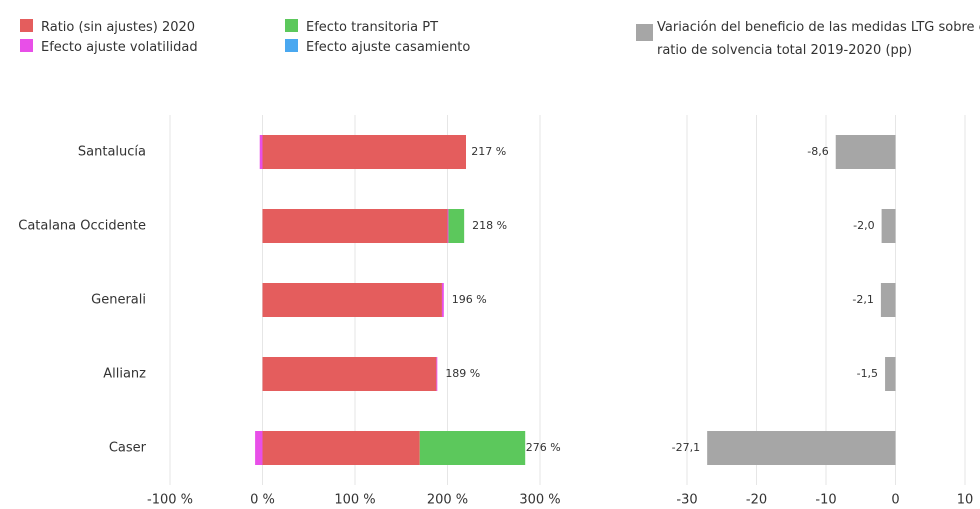 The width and height of the screenshot is (980, 509). Describe the element at coordinates (543, 447) in the screenshot. I see `total-label: 276 %` at that location.